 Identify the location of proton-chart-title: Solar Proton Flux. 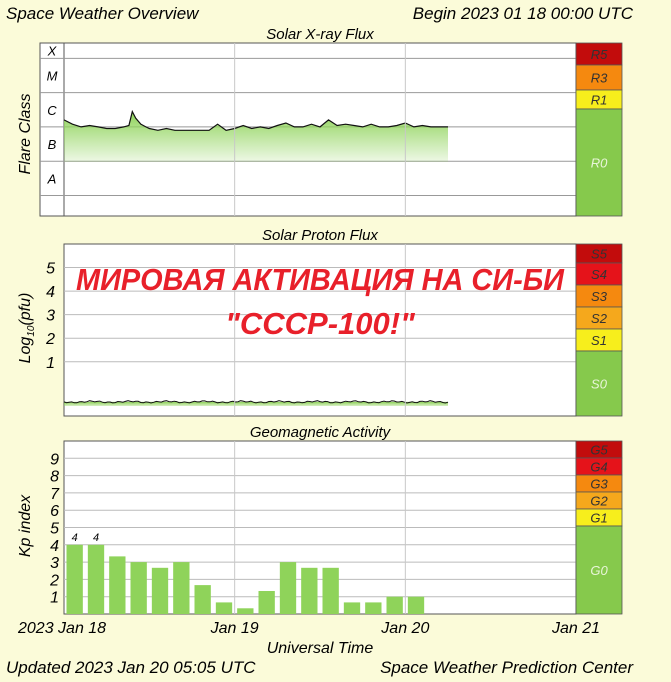
(320, 235).